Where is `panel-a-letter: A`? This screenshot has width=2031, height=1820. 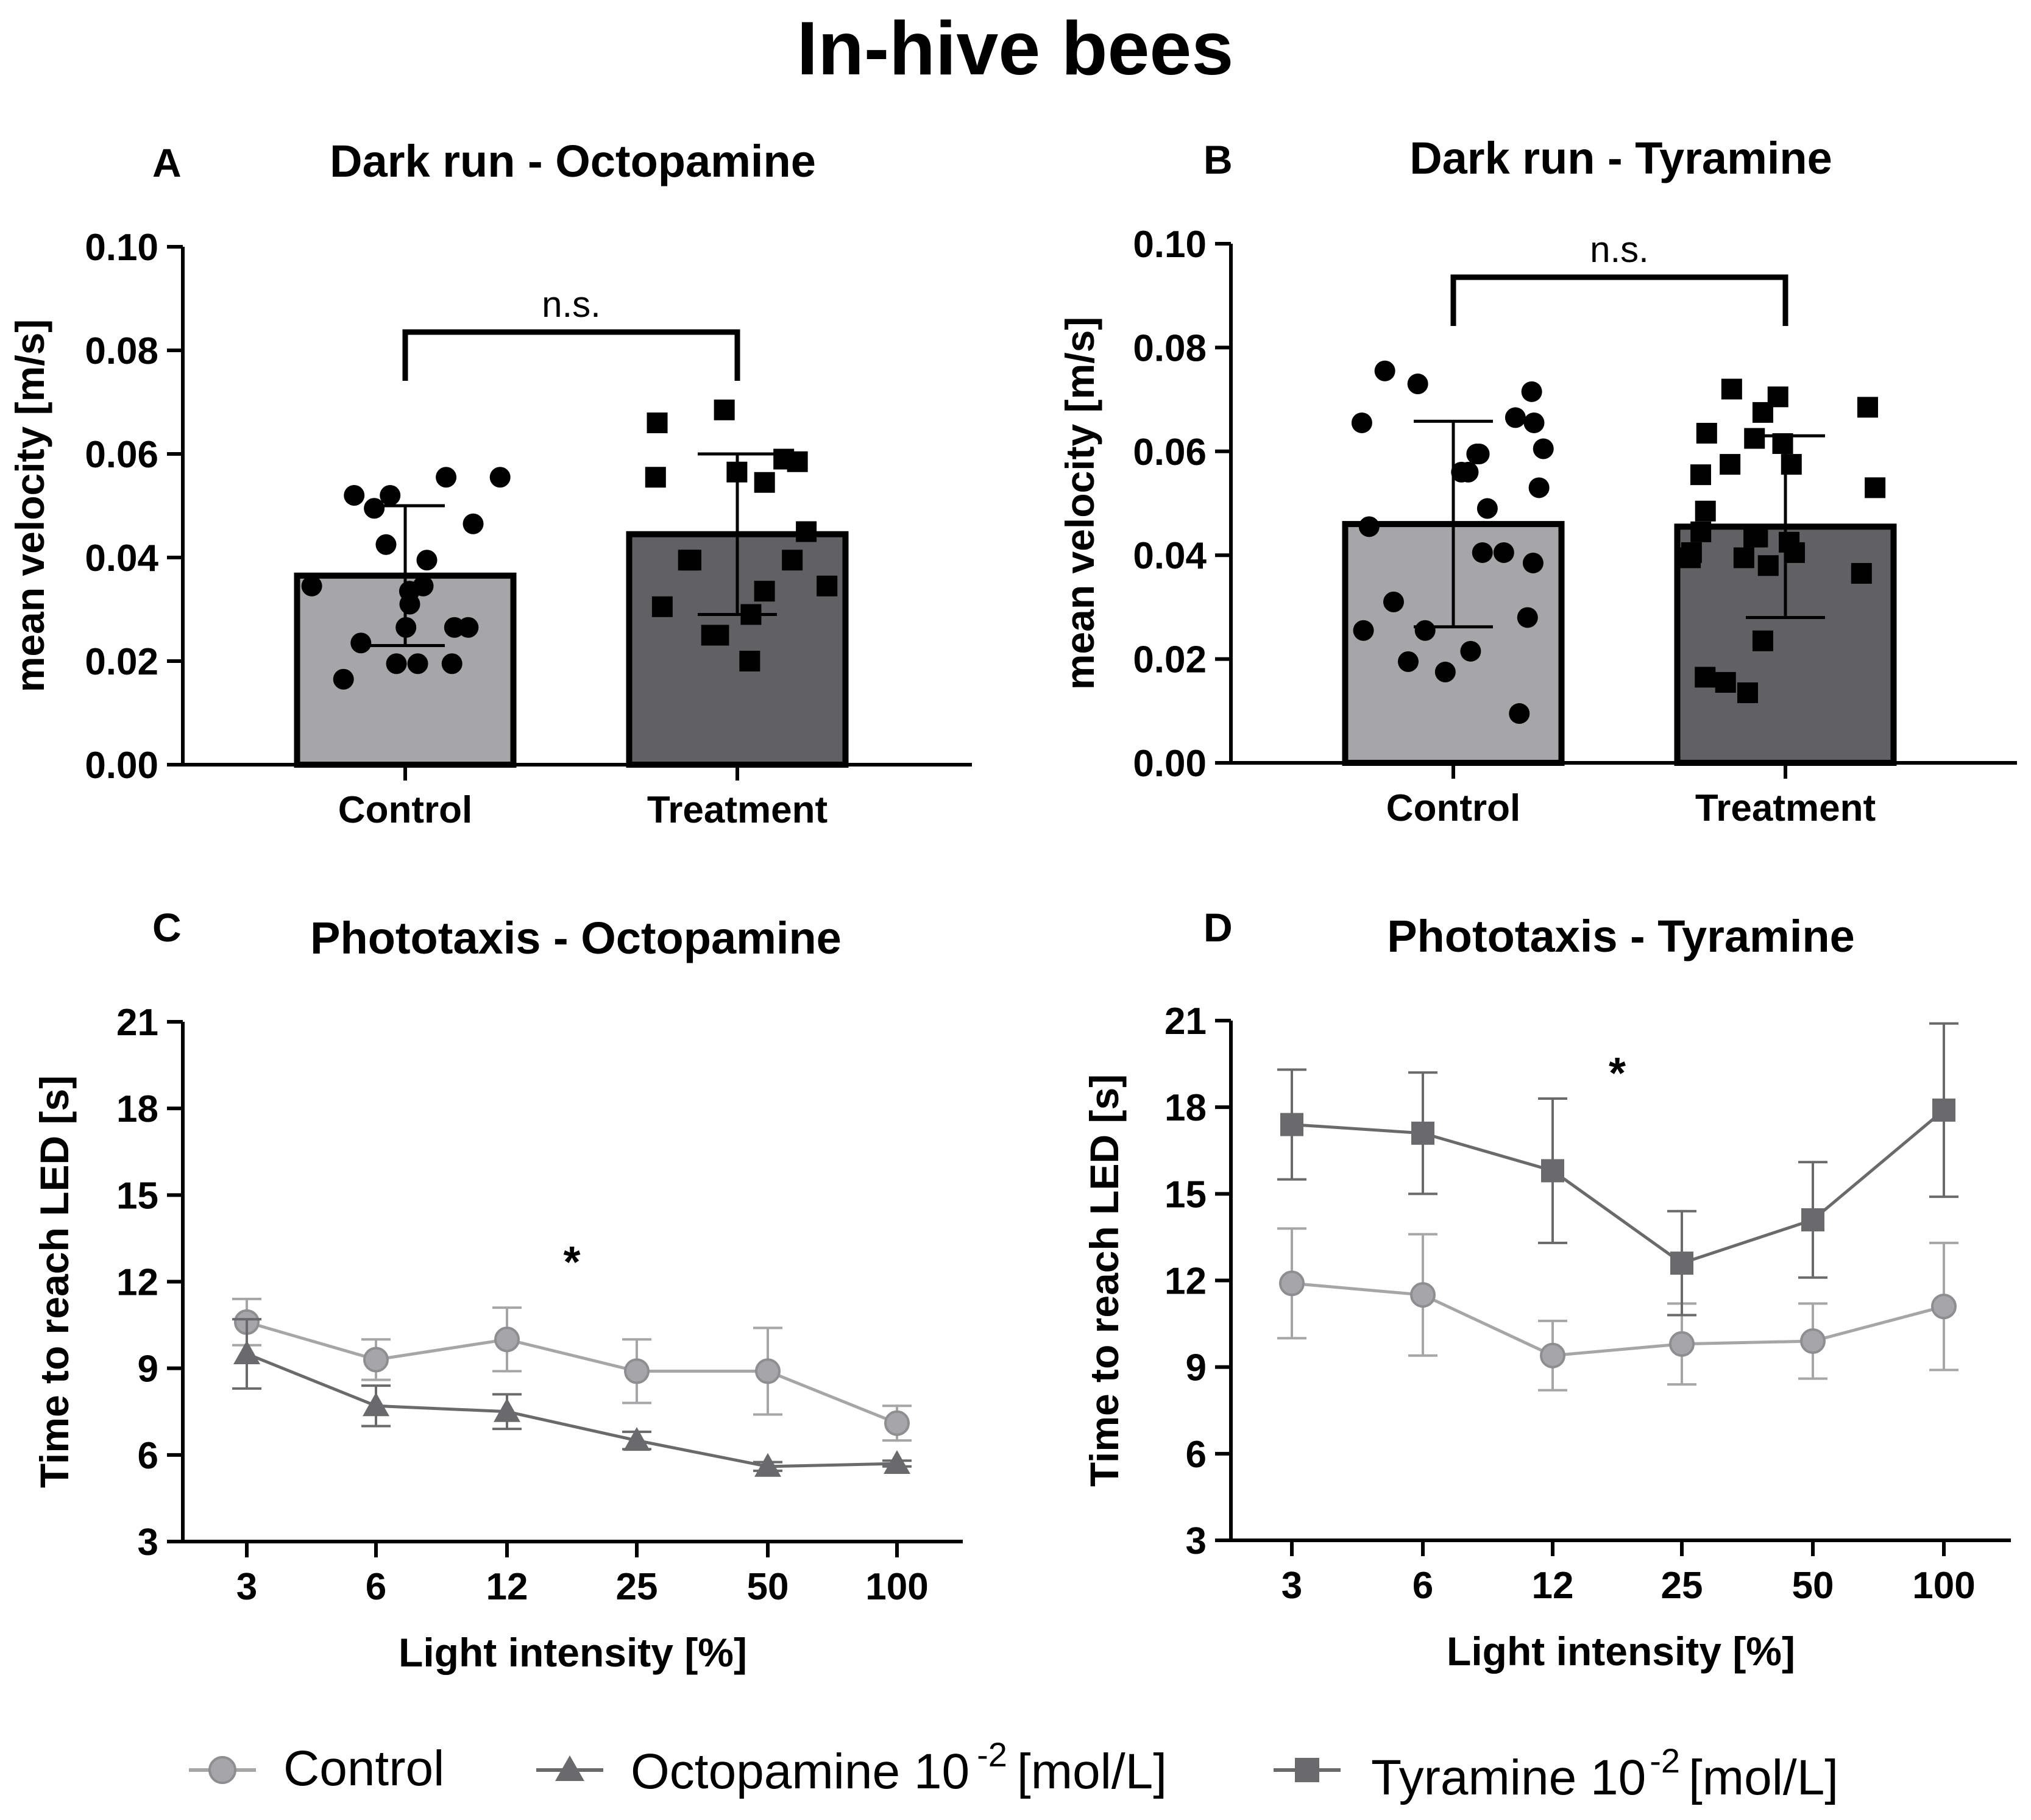 panel-a-letter: A is located at coordinates (167, 162).